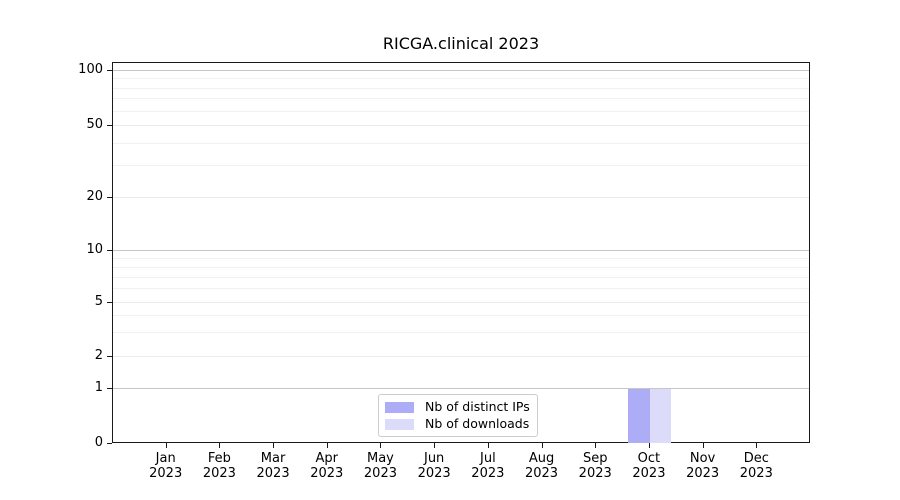  Describe the element at coordinates (98, 355) in the screenshot. I see `y-tick-label-2: 2` at that location.